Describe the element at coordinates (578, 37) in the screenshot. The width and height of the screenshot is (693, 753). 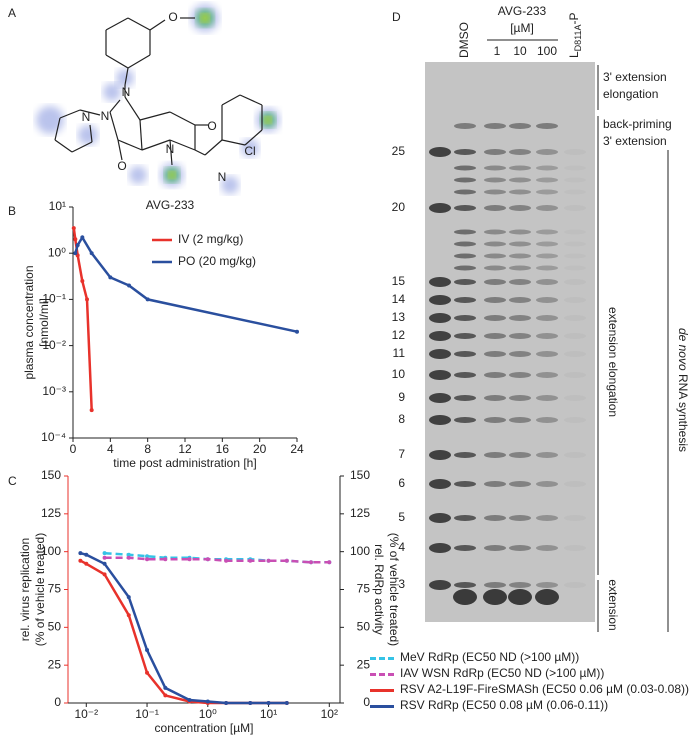
I see `control-sub: D811A` at that location.